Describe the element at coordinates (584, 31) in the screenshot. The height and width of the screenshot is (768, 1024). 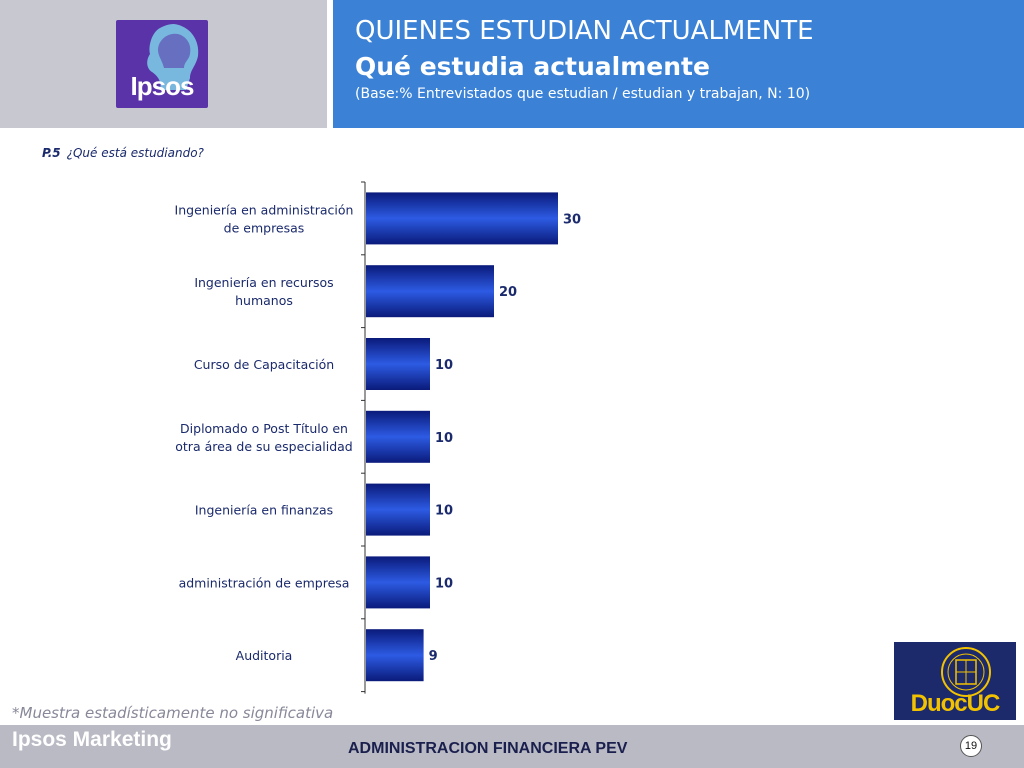
I see `page-title: QUIENES ESTUDIAN ACTUALMENTE` at that location.